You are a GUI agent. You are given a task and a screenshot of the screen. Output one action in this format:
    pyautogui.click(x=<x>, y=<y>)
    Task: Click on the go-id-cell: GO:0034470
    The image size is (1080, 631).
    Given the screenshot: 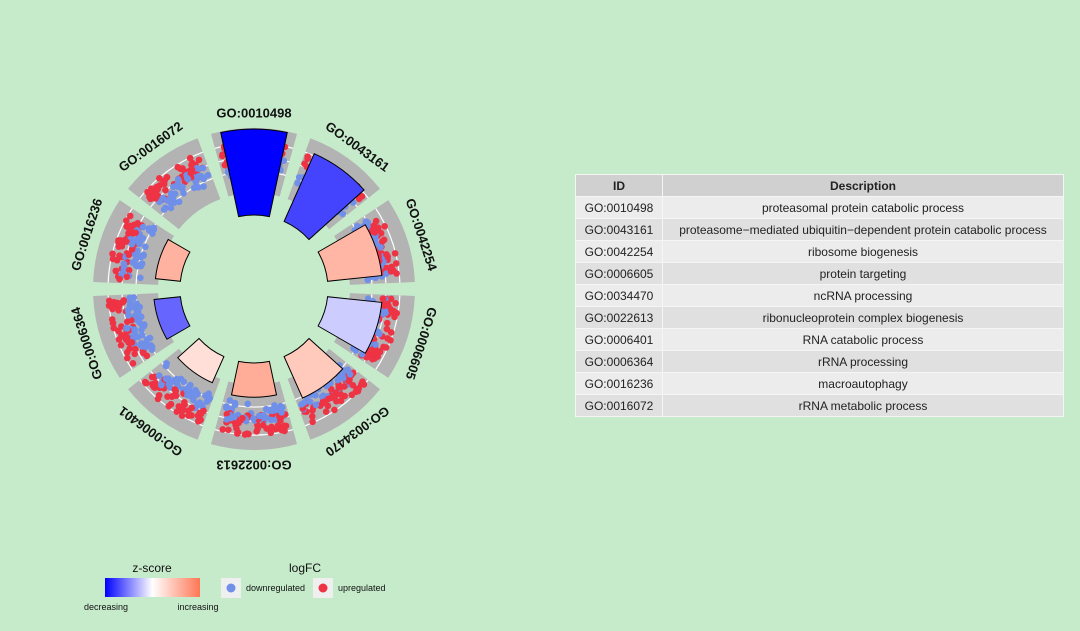 What is the action you would take?
    pyautogui.click(x=619, y=295)
    